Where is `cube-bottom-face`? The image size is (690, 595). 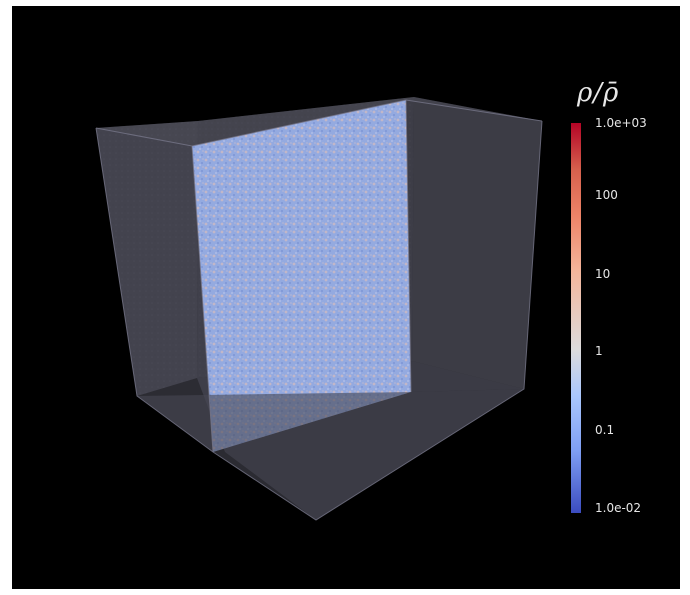 cube-bottom-face is located at coordinates (330, 454).